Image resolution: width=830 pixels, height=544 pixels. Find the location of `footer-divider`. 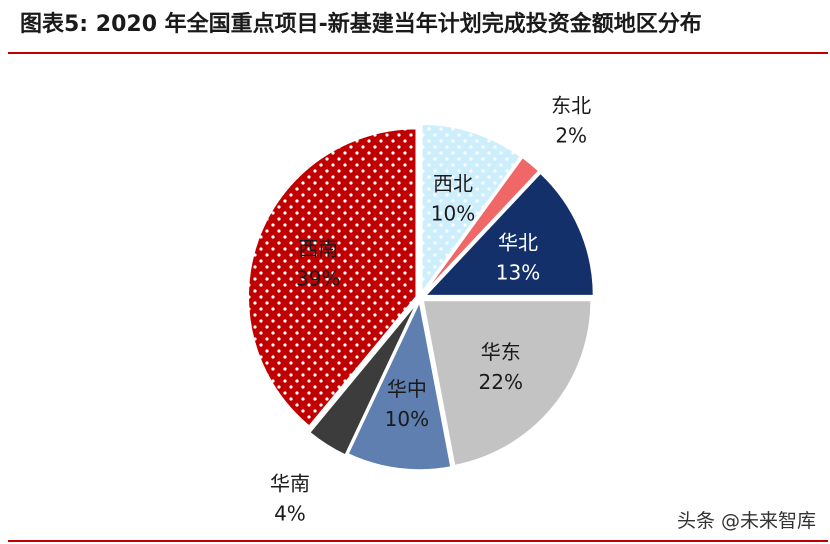

footer-divider is located at coordinates (418, 541).